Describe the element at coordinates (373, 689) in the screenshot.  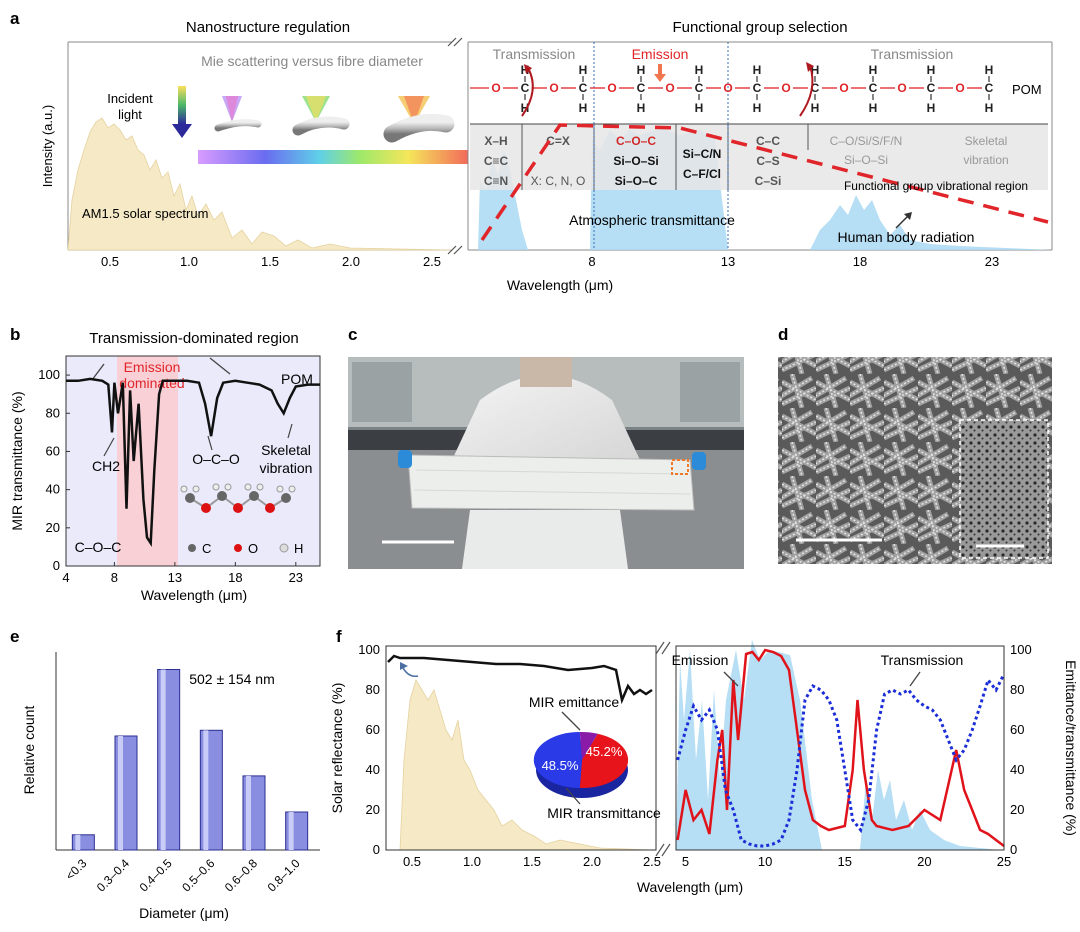
I see `f-ytick-left: 80` at that location.